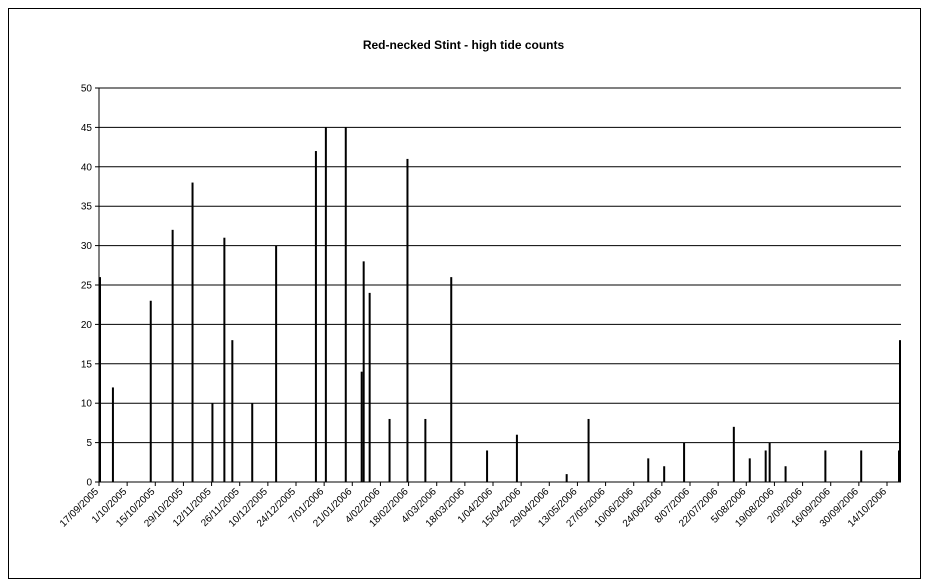 Image resolution: width=927 pixels, height=582 pixels. What do you see at coordinates (89, 483) in the screenshot?
I see `y-tick-label: 0` at bounding box center [89, 483].